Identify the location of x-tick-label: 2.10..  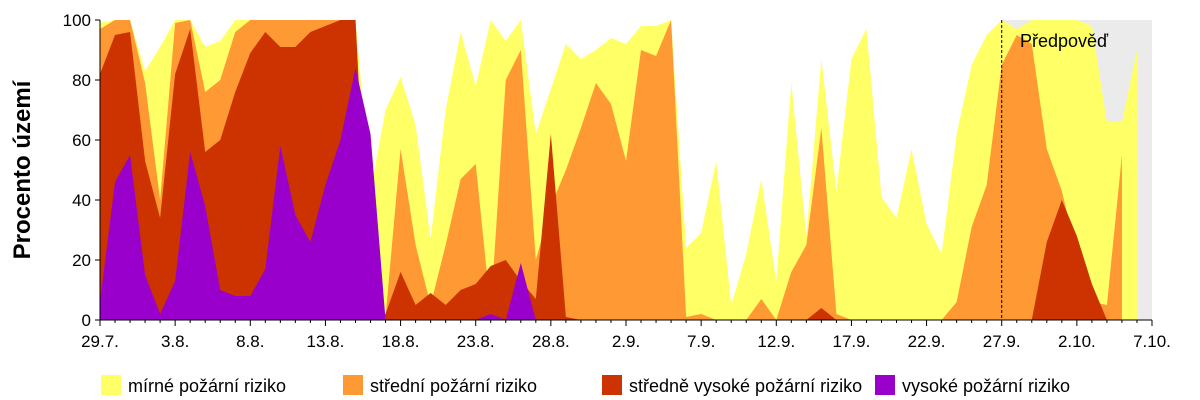
(1077, 341).